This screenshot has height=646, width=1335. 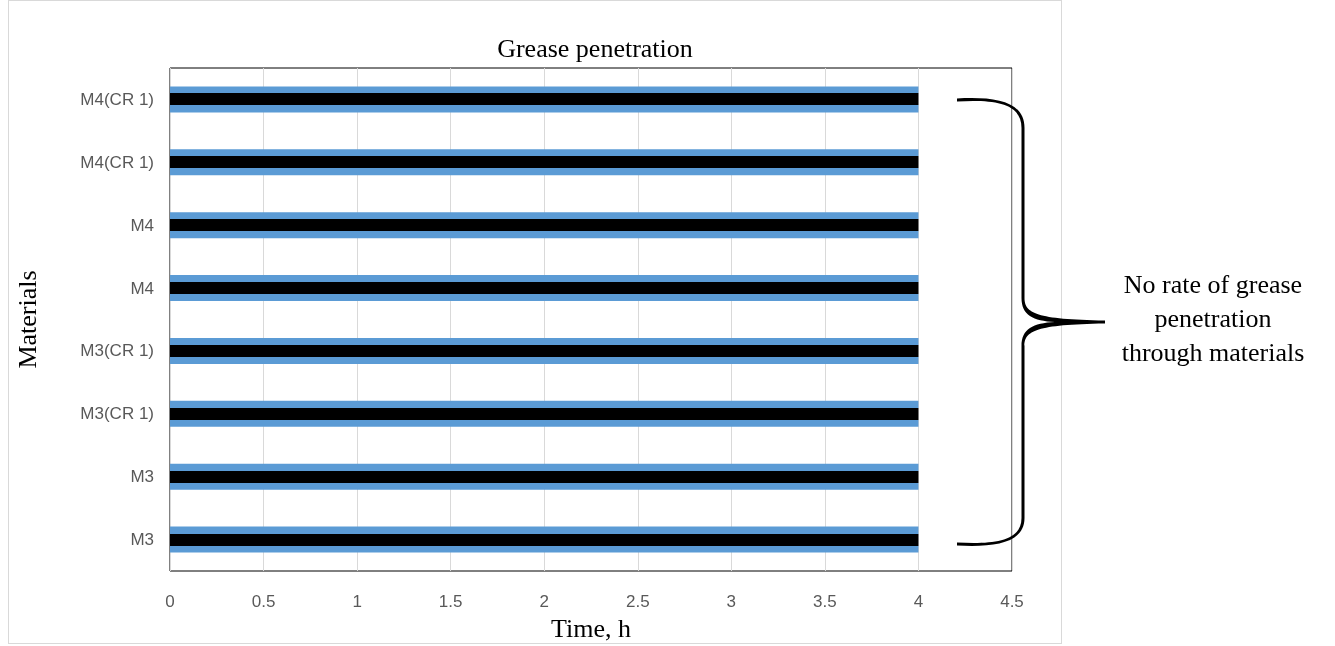 What do you see at coordinates (918, 601) in the screenshot?
I see `x-tick-label: 4` at bounding box center [918, 601].